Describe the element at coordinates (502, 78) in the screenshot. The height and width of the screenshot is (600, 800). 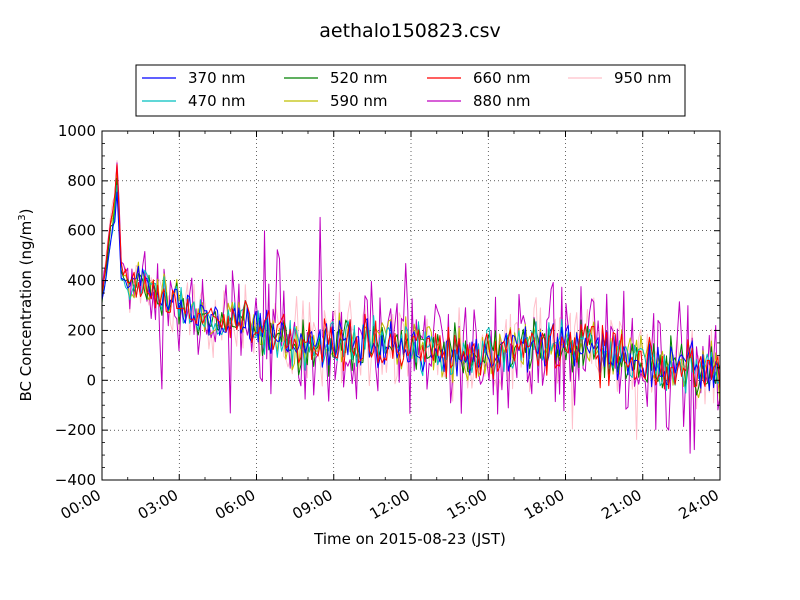
I see `legend-label: 660 nm` at that location.